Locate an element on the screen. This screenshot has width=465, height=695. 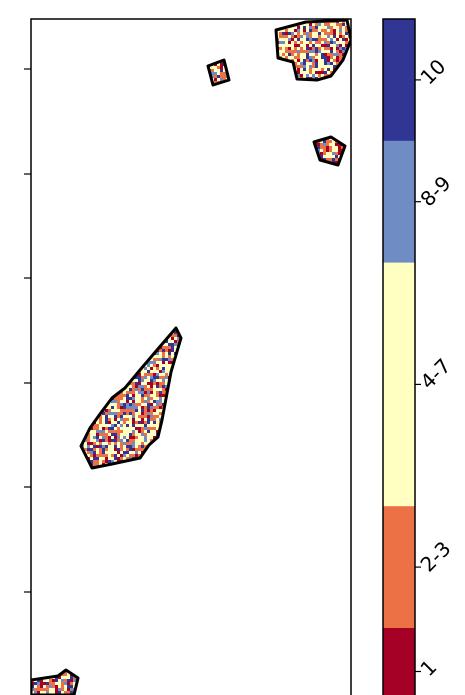
colorbar-label: 10 is located at coordinates (432, 71).